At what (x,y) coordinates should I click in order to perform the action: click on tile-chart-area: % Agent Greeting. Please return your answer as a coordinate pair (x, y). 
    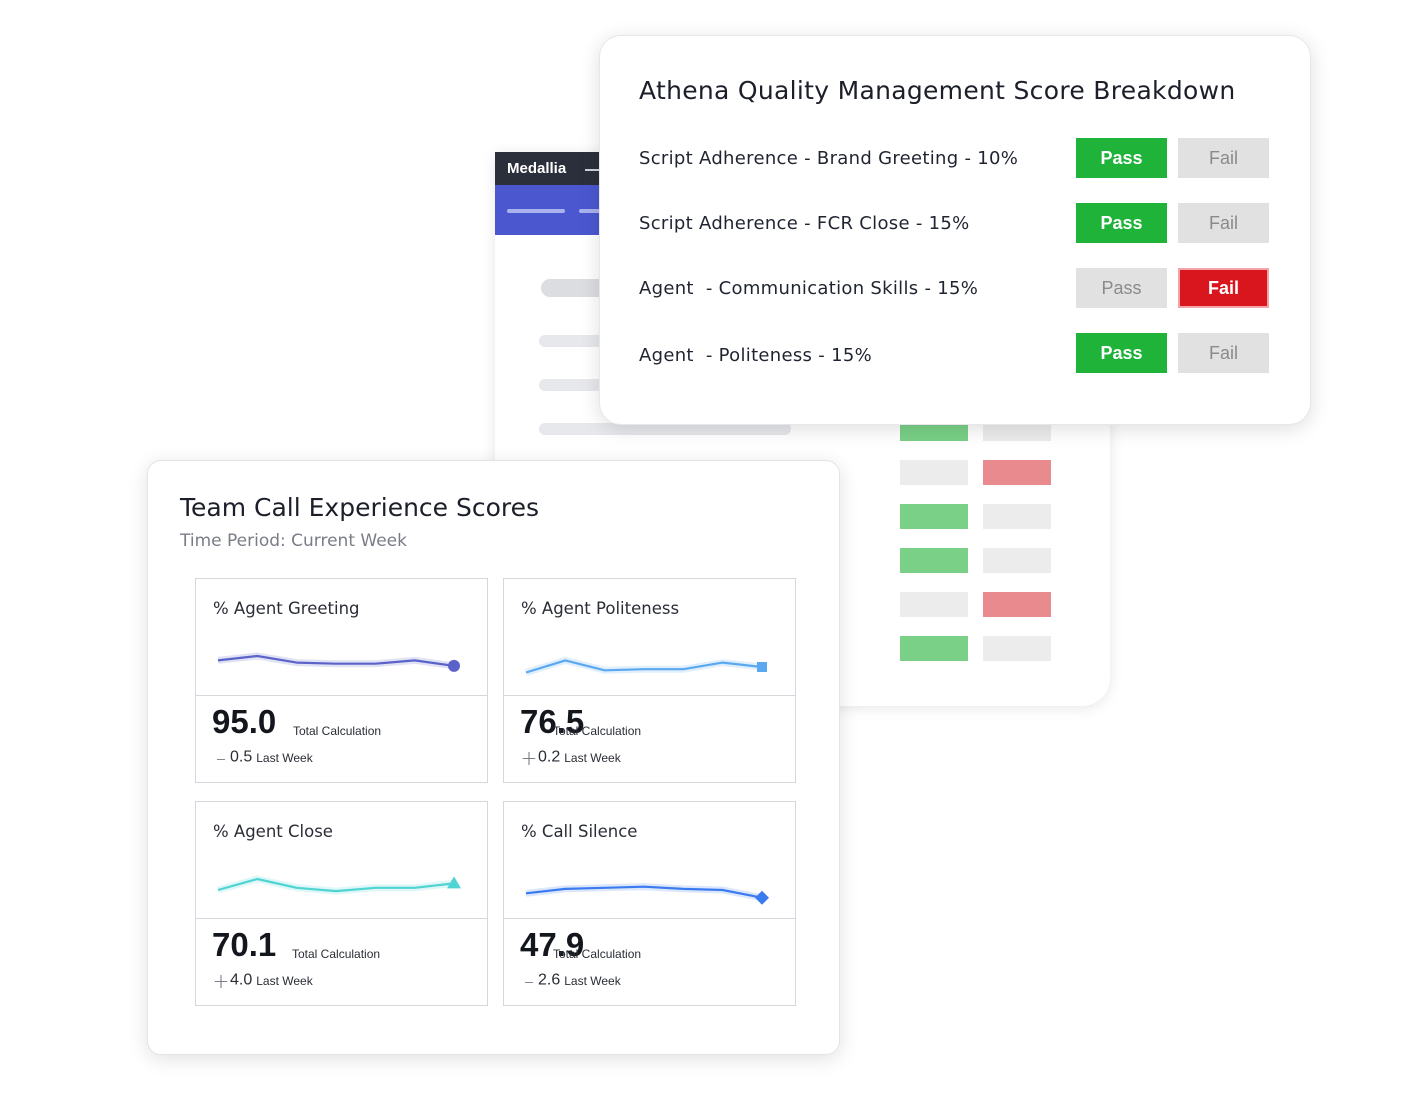
    Looking at the image, I should click on (341, 637).